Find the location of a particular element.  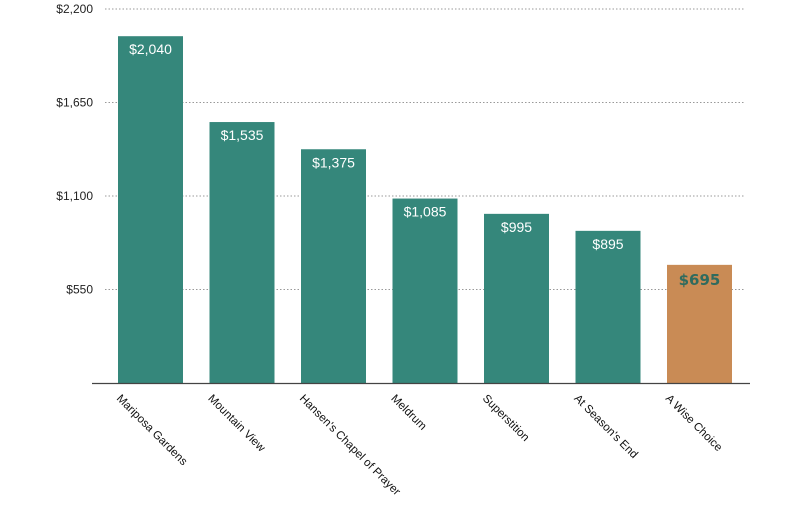

data-label: $1,085 is located at coordinates (425, 212).